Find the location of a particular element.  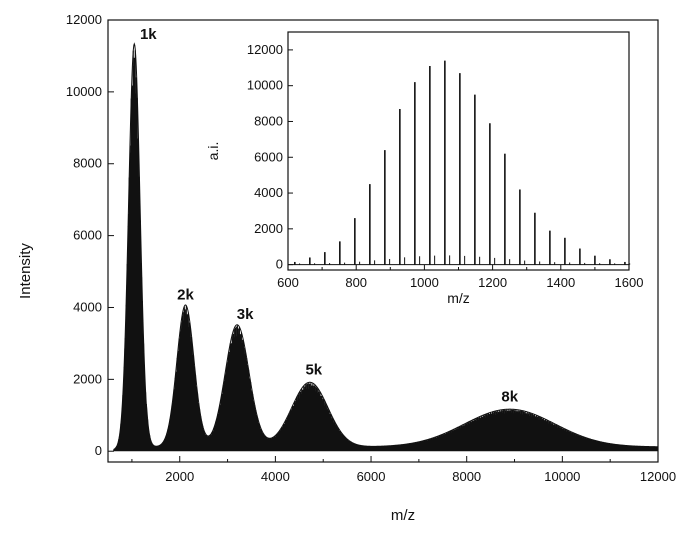

y-tick-label: 10000 is located at coordinates (84, 91).